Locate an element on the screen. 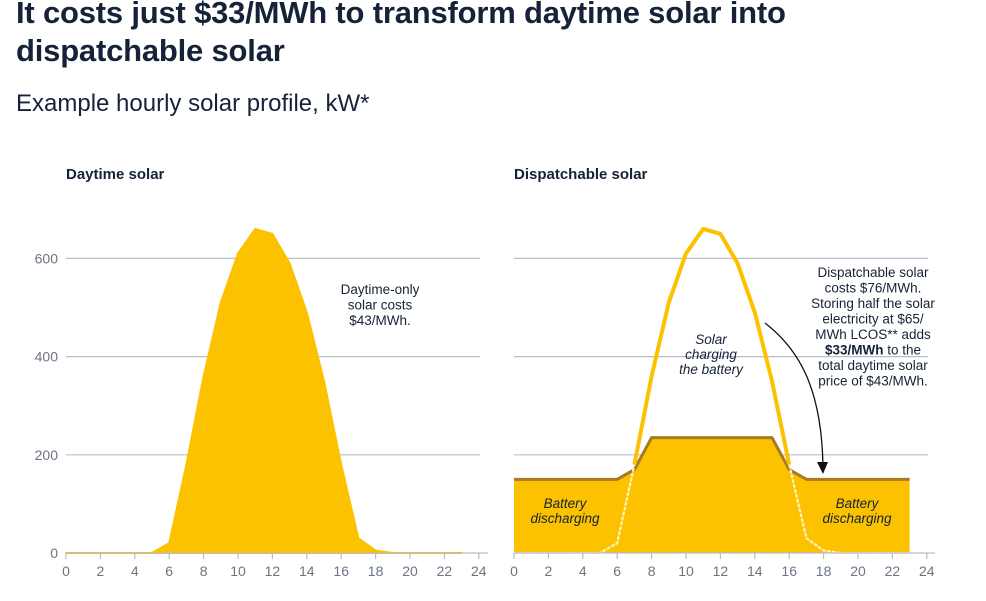 The width and height of the screenshot is (986, 601). solar-charging-label-line: the battery is located at coordinates (711, 369).